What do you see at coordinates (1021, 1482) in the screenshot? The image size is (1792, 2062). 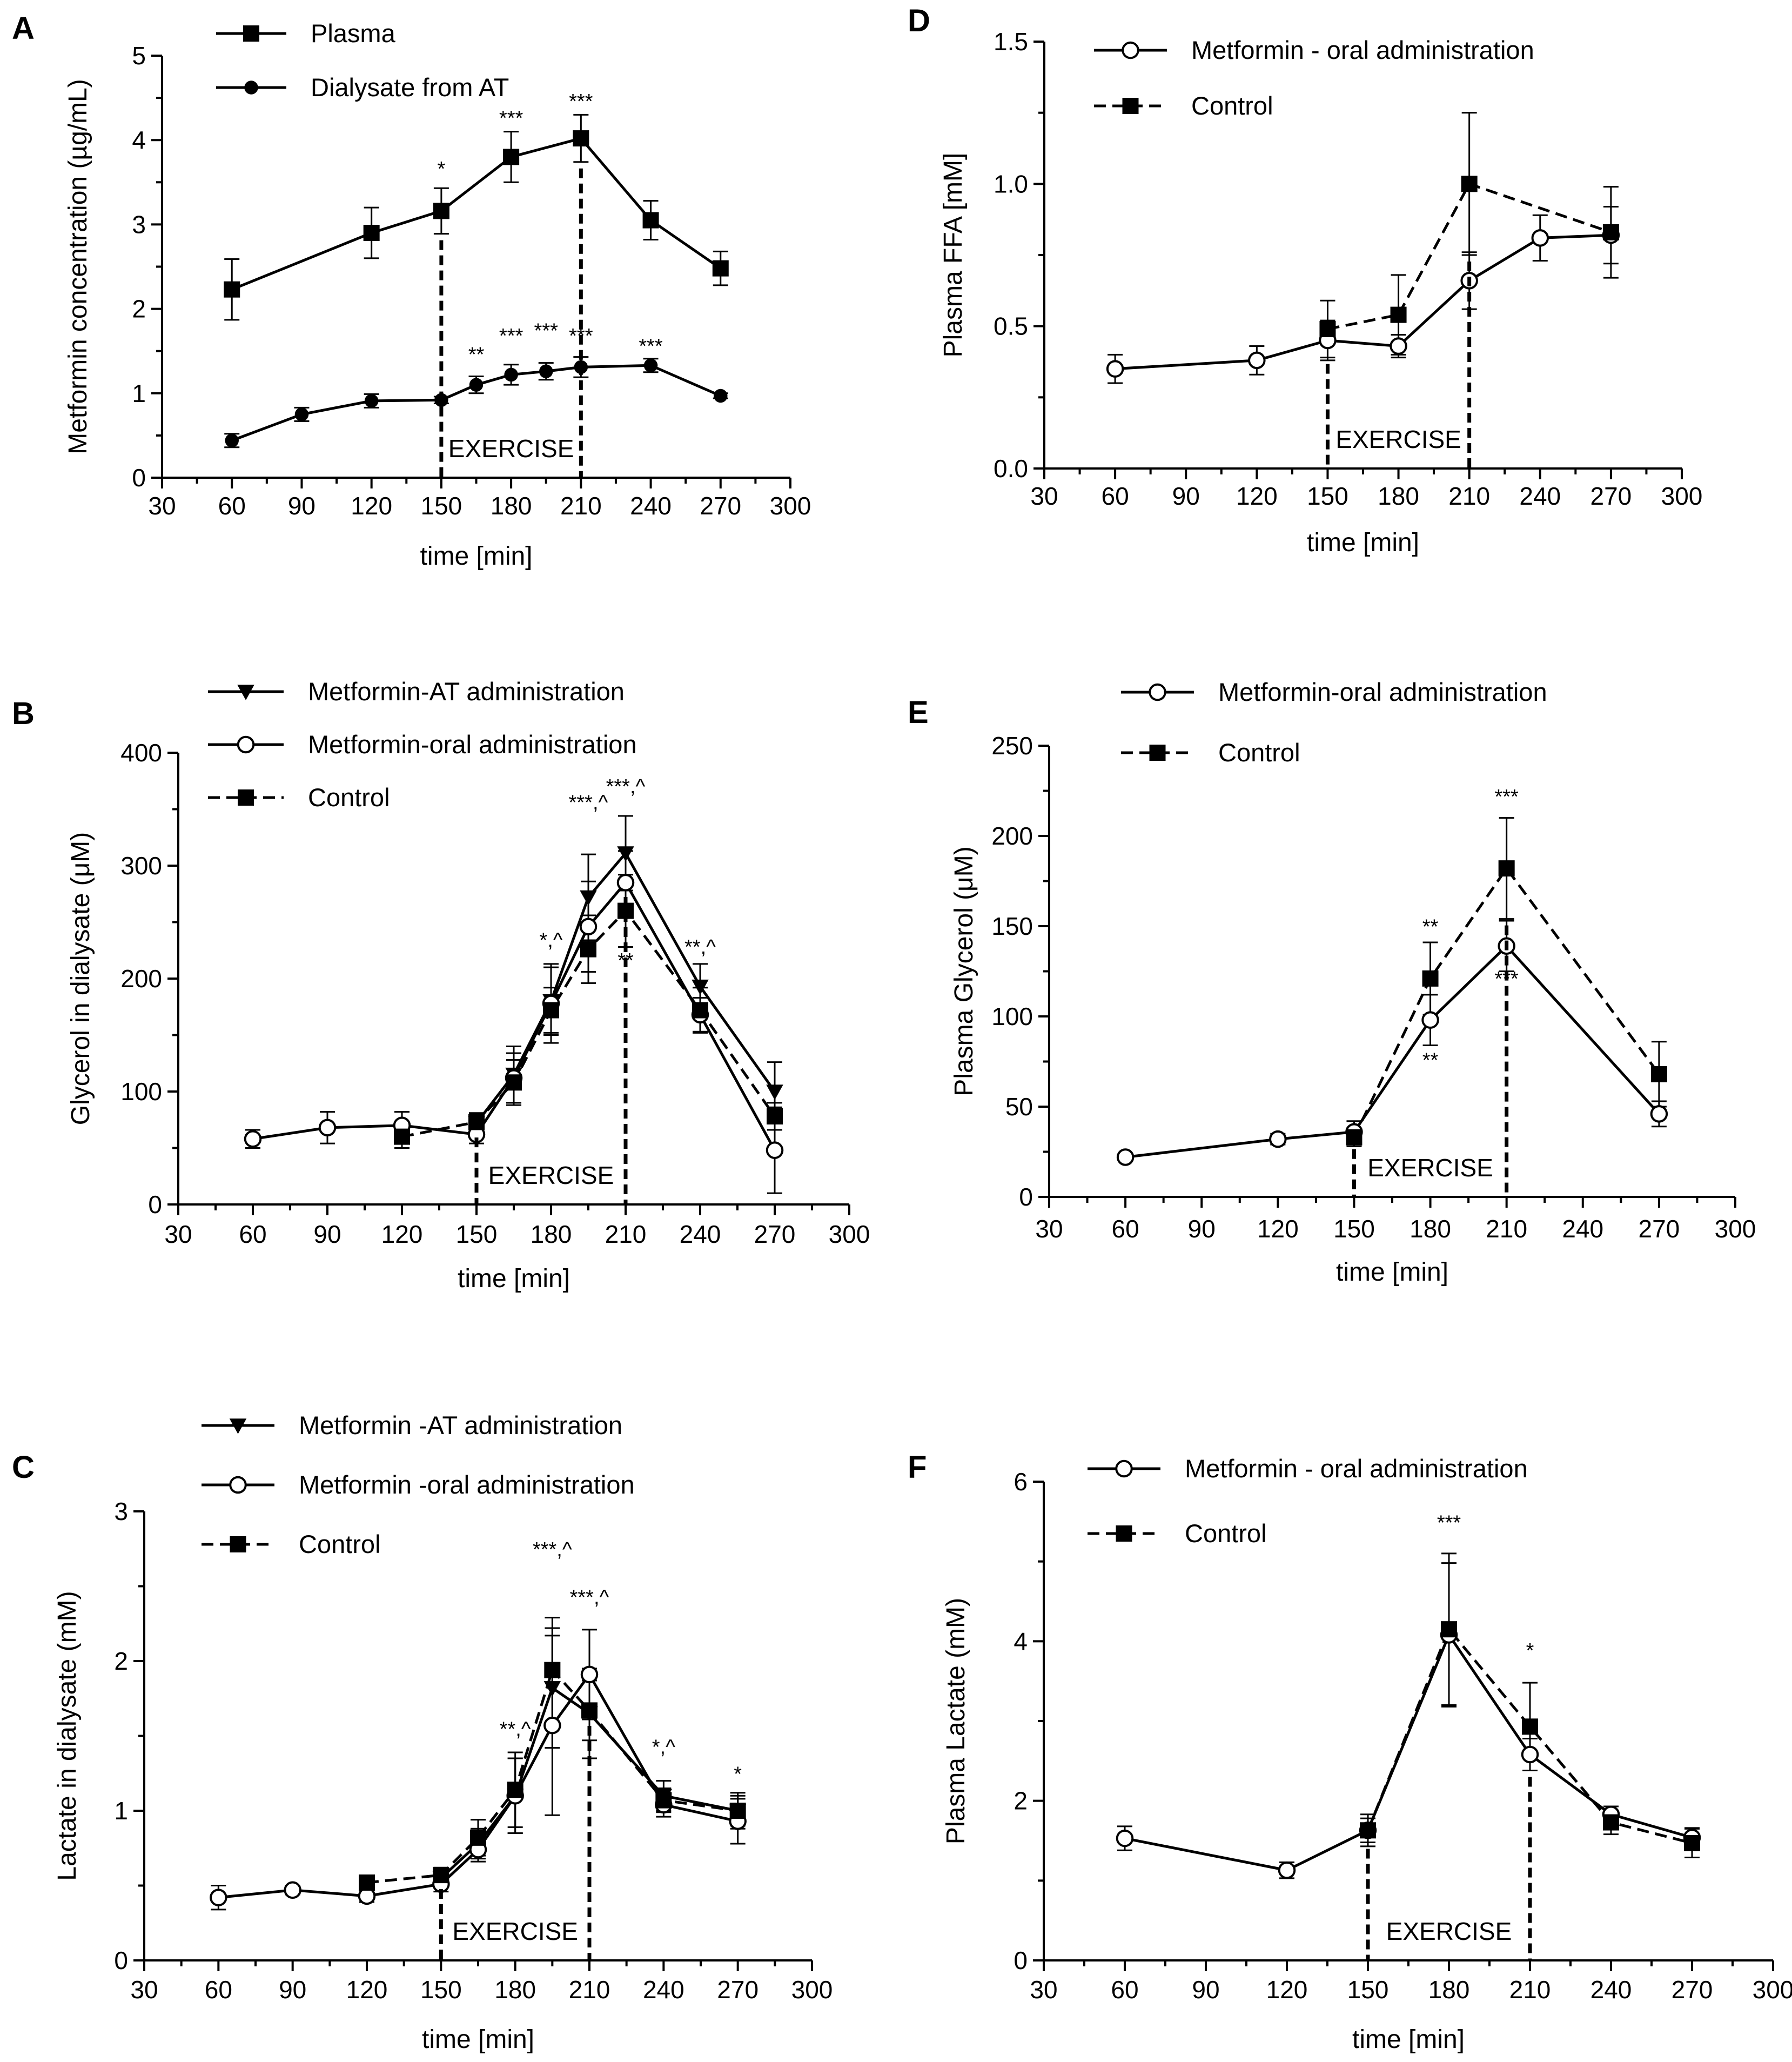 I see `y-tick-label: 6` at bounding box center [1021, 1482].